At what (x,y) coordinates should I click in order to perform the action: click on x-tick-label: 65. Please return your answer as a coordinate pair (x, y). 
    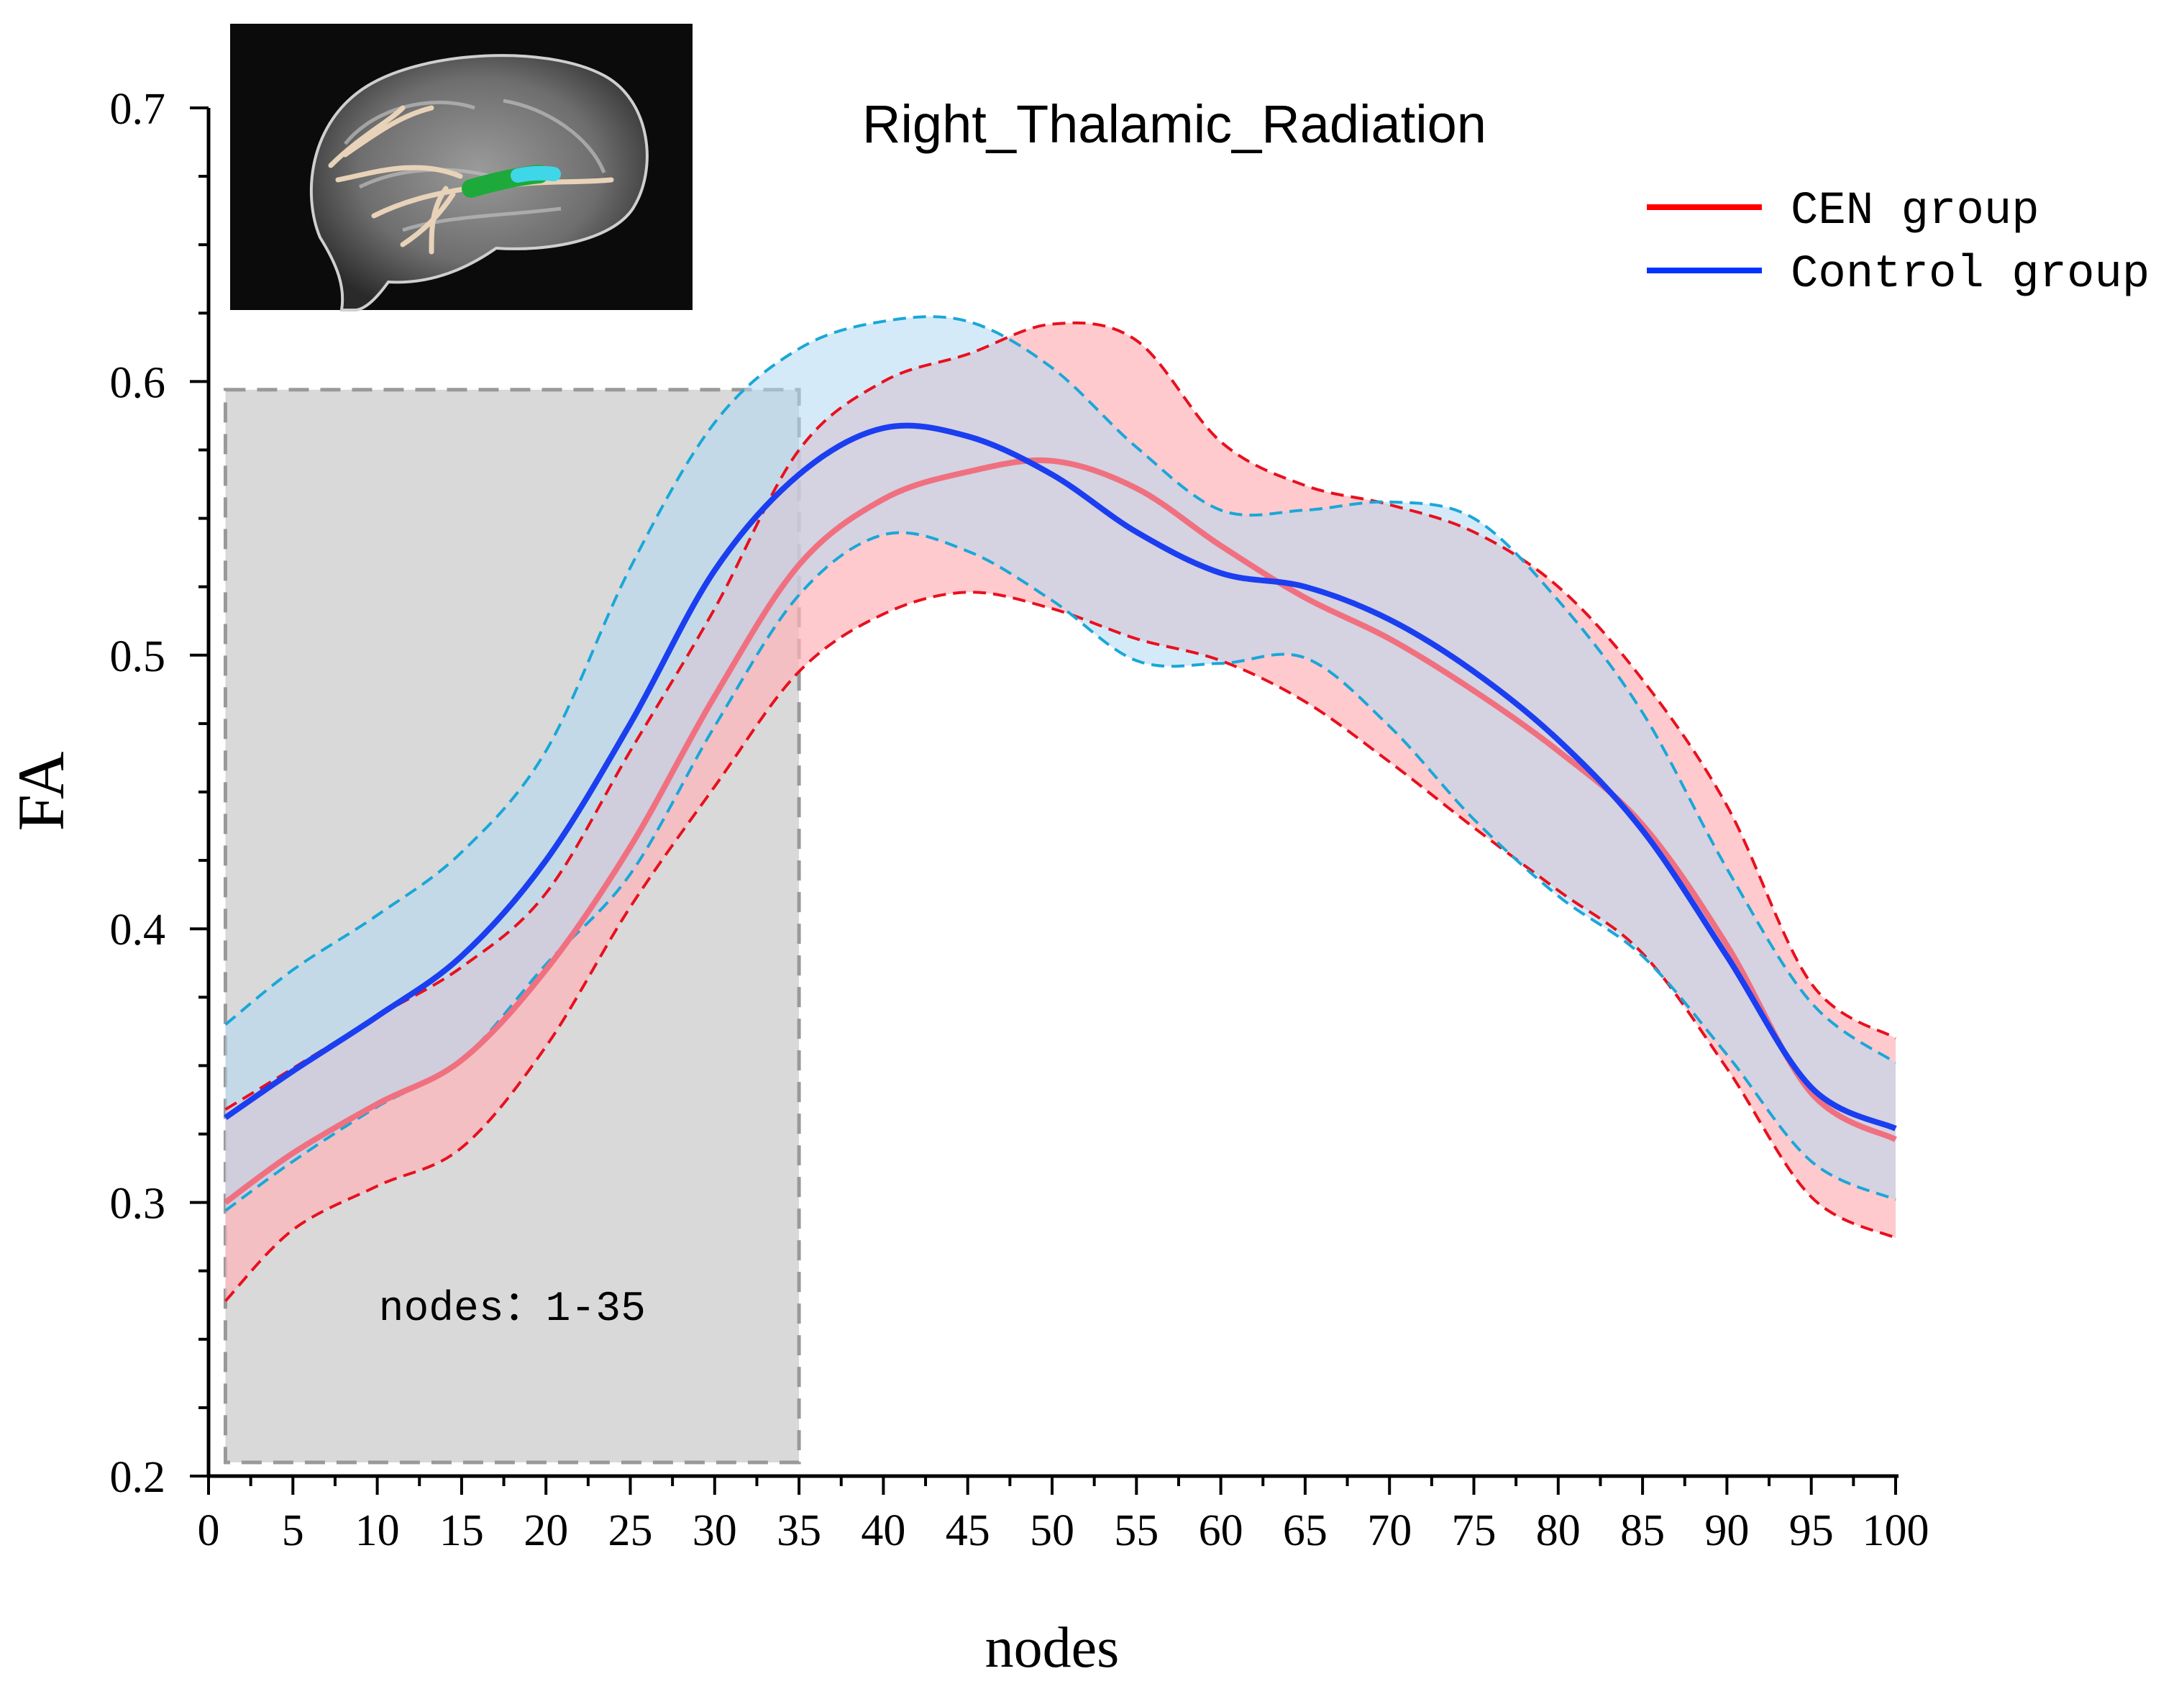
    Looking at the image, I should click on (1305, 1530).